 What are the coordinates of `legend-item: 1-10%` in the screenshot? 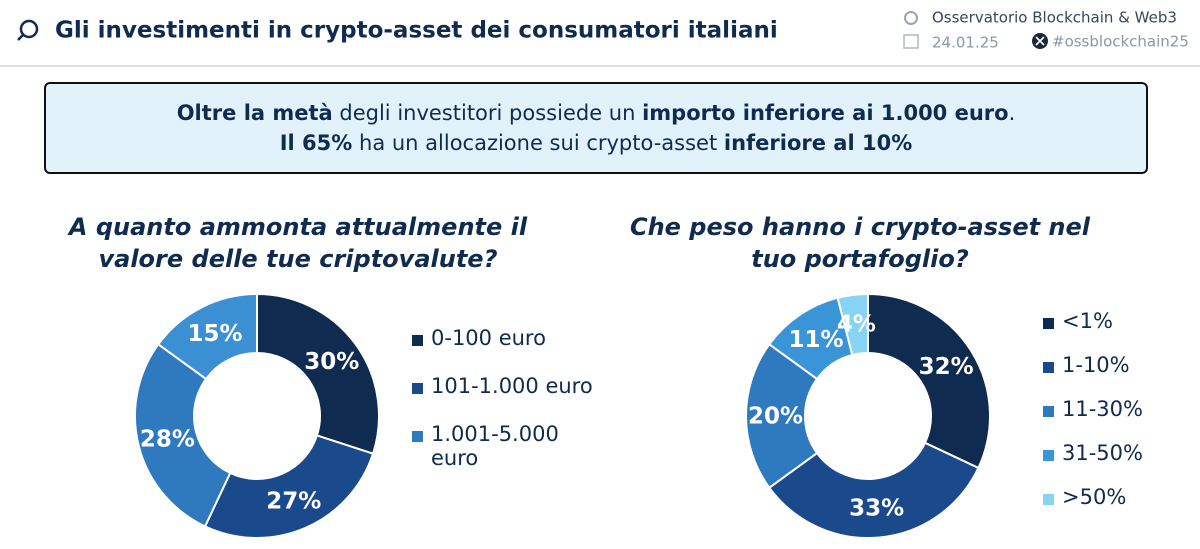 It's located at (1098, 365).